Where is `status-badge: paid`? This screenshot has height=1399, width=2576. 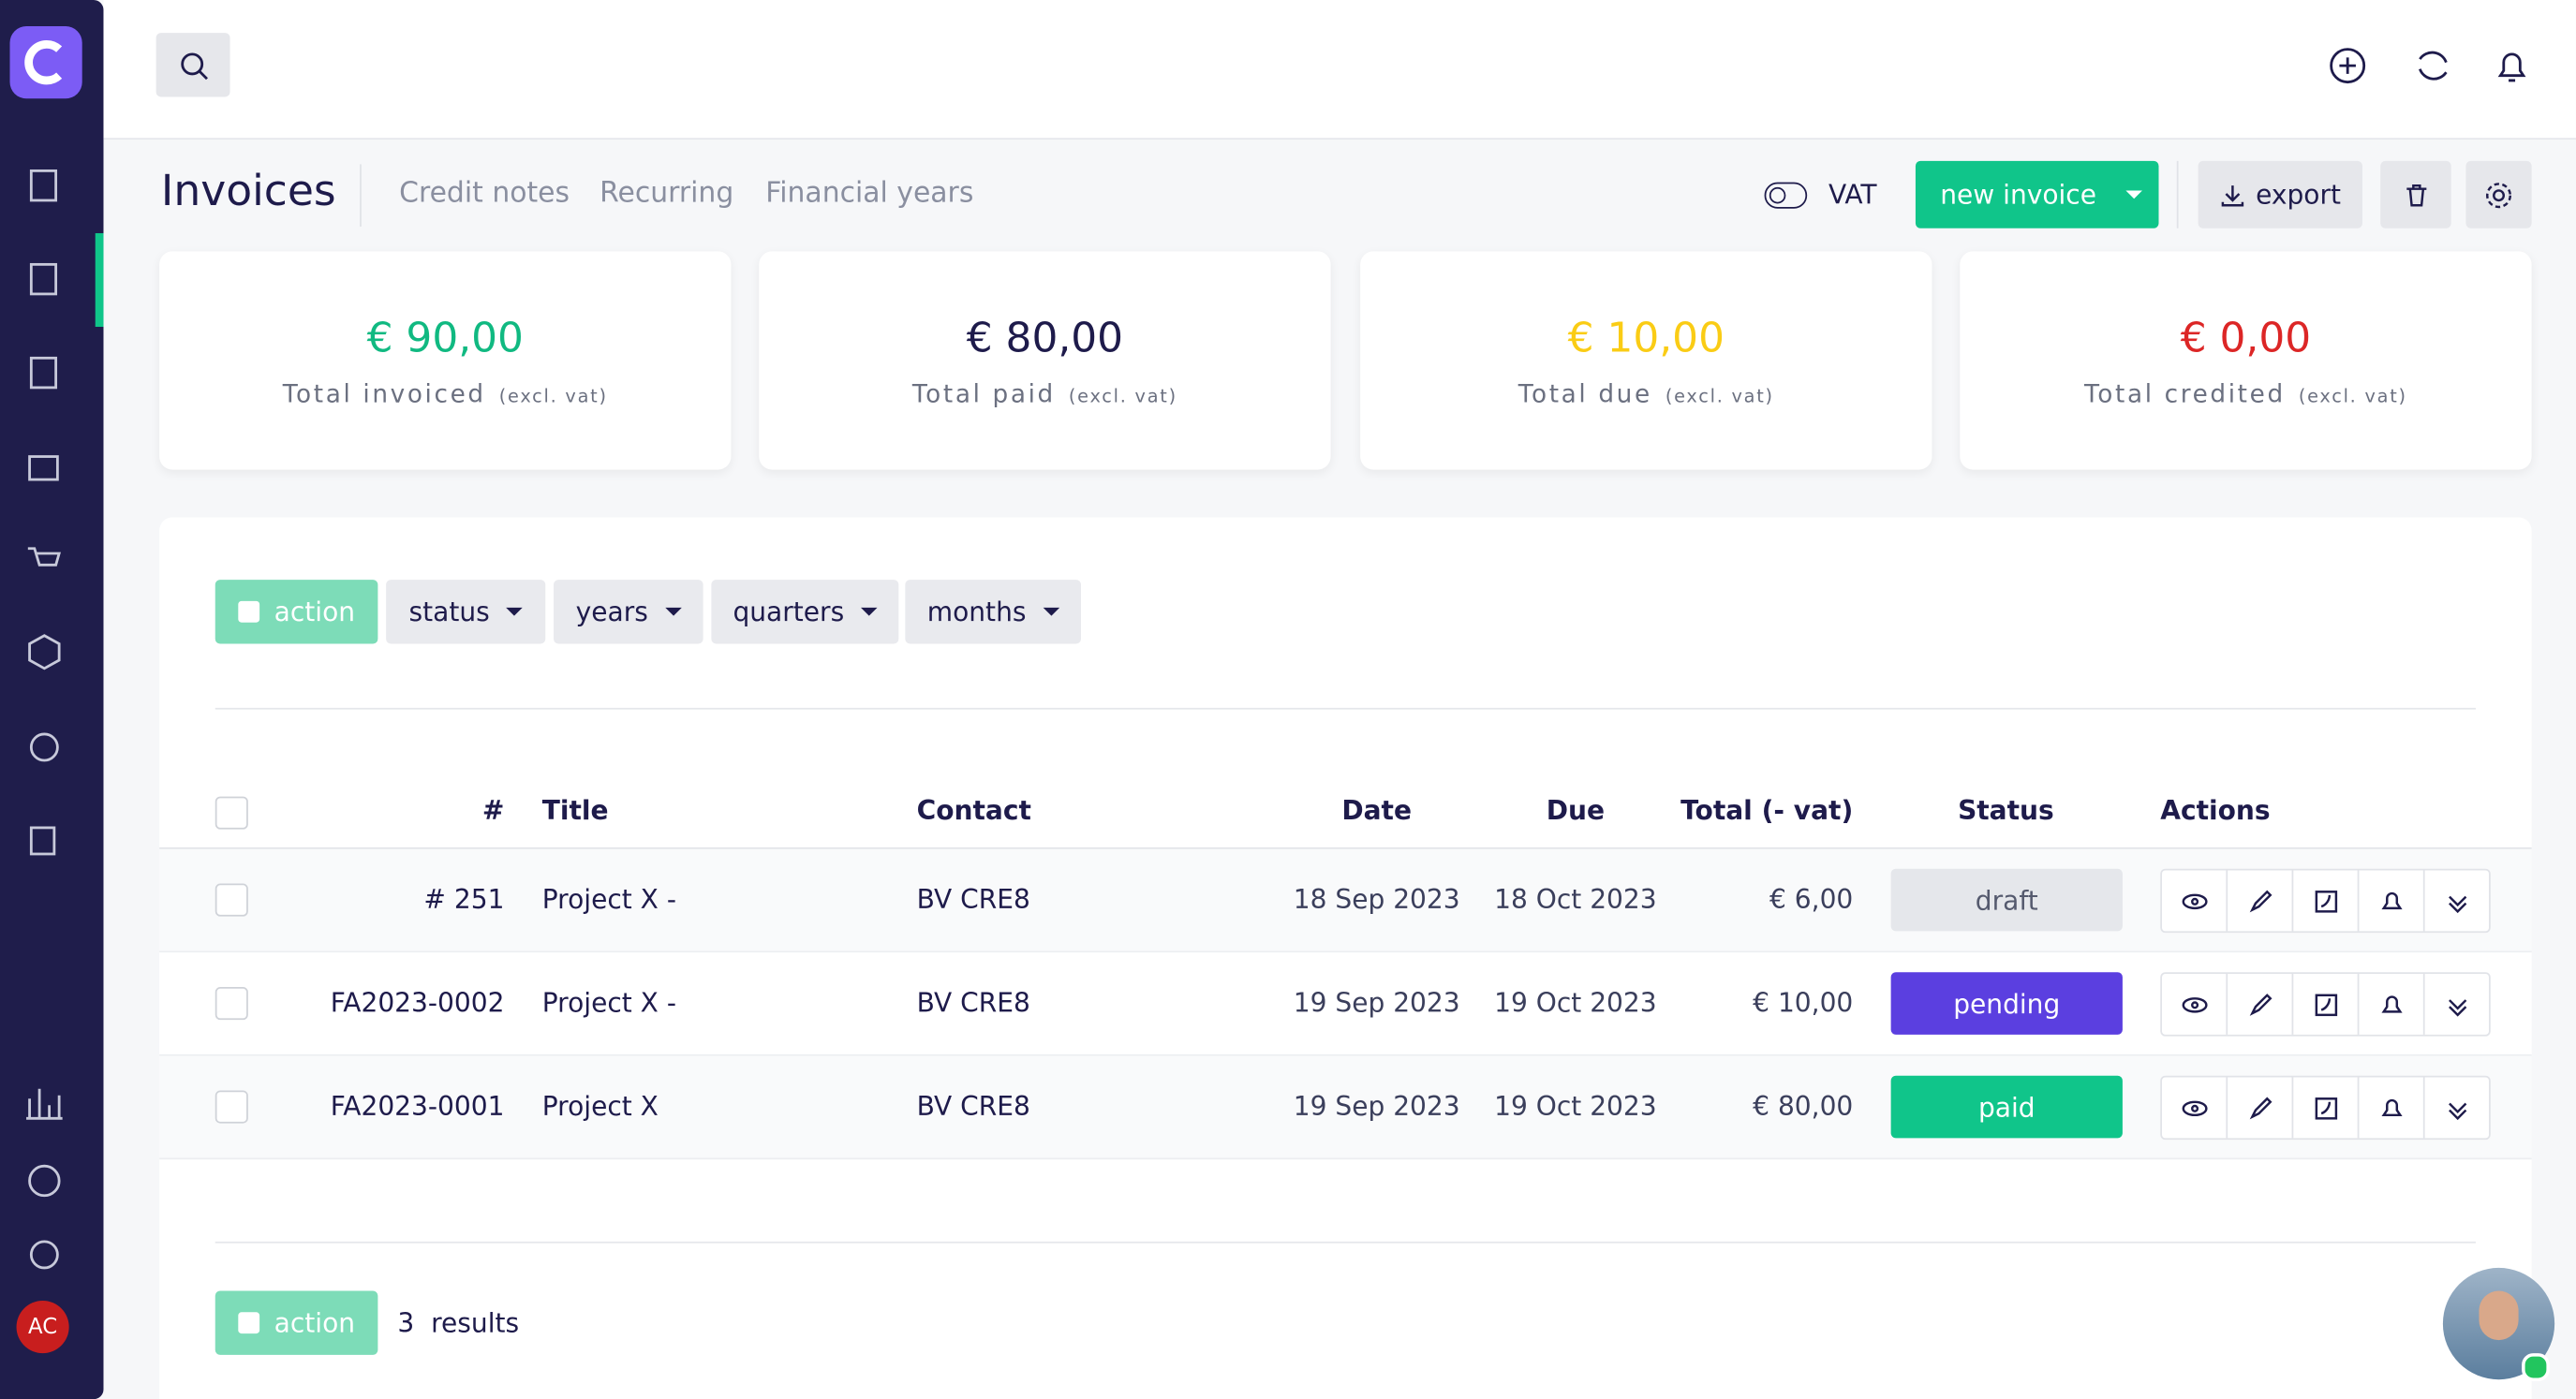 status-badge: paid is located at coordinates (2006, 1107).